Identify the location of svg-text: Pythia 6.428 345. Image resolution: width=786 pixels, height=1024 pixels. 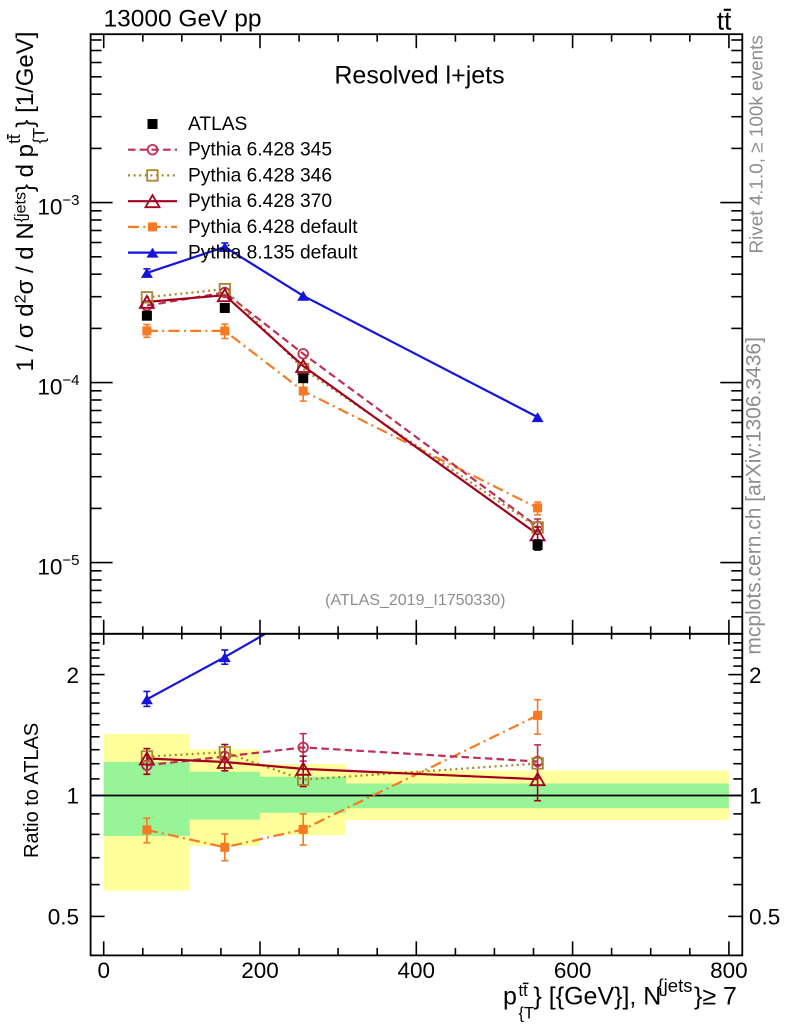
(260, 150).